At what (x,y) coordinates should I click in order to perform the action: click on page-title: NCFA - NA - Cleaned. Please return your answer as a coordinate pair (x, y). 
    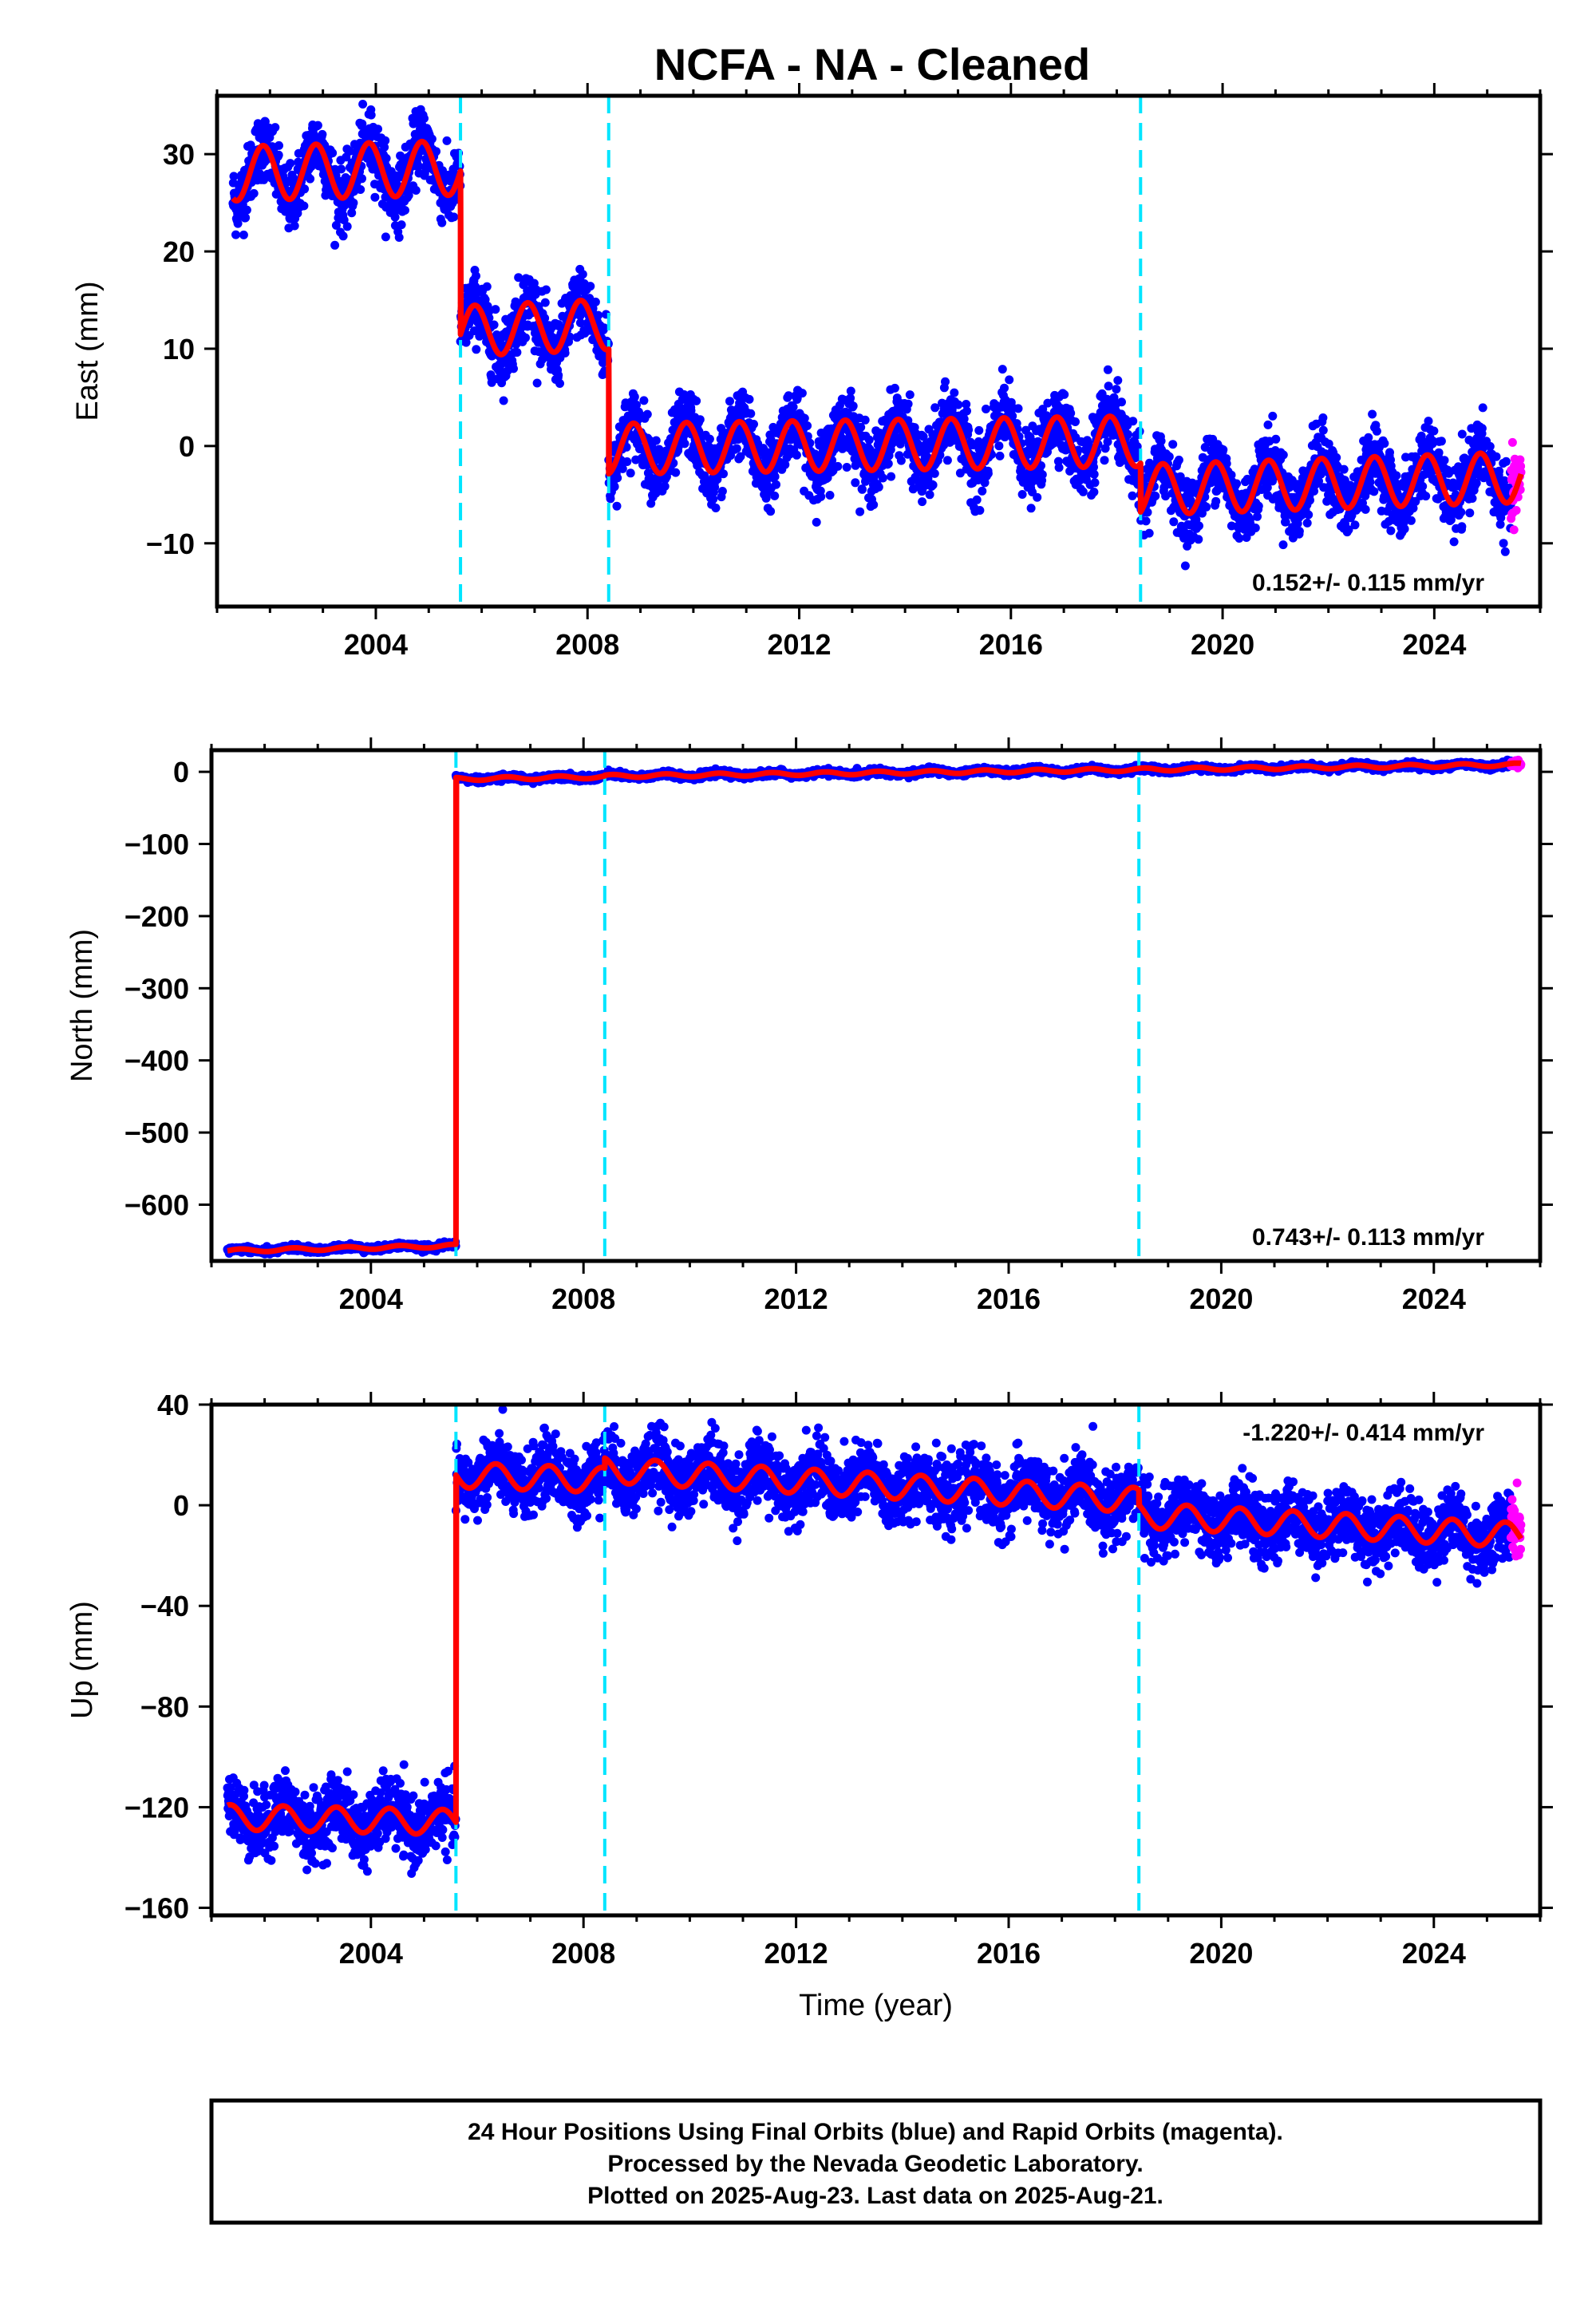
    Looking at the image, I should click on (873, 64).